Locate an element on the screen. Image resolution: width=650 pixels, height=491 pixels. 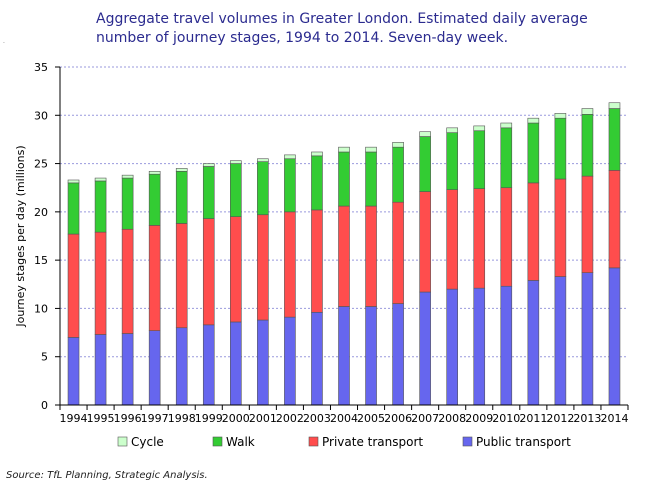
bar-cycle-1997 is located at coordinates (154, 172).